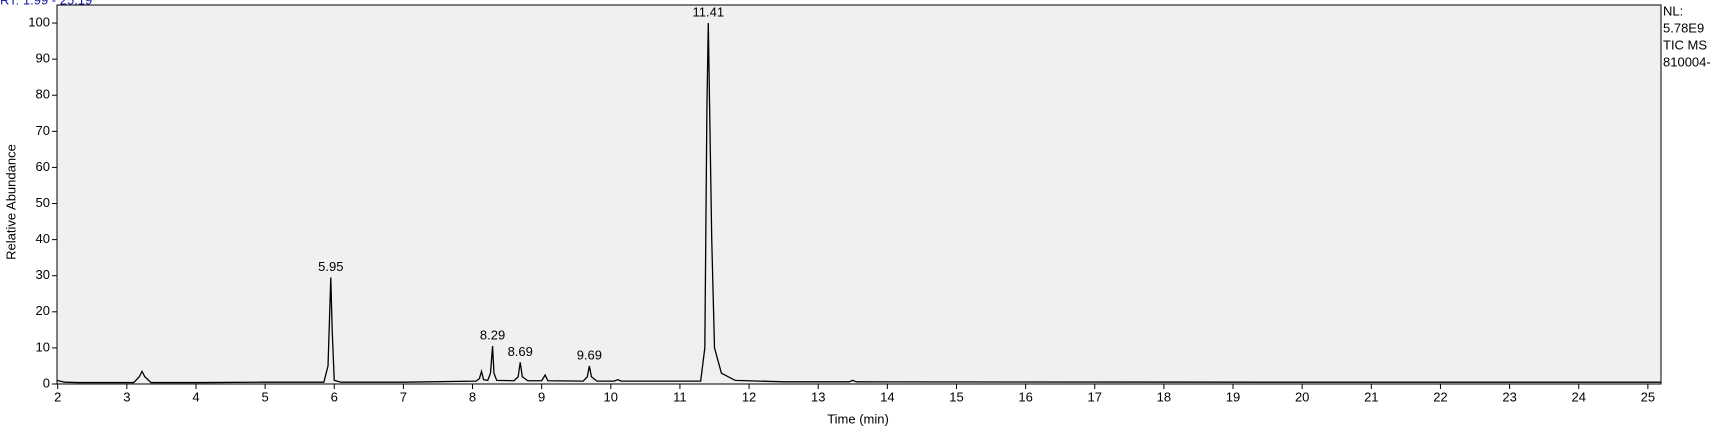 This screenshot has height=433, width=1716. I want to click on x-tick-label: 23, so click(1509, 396).